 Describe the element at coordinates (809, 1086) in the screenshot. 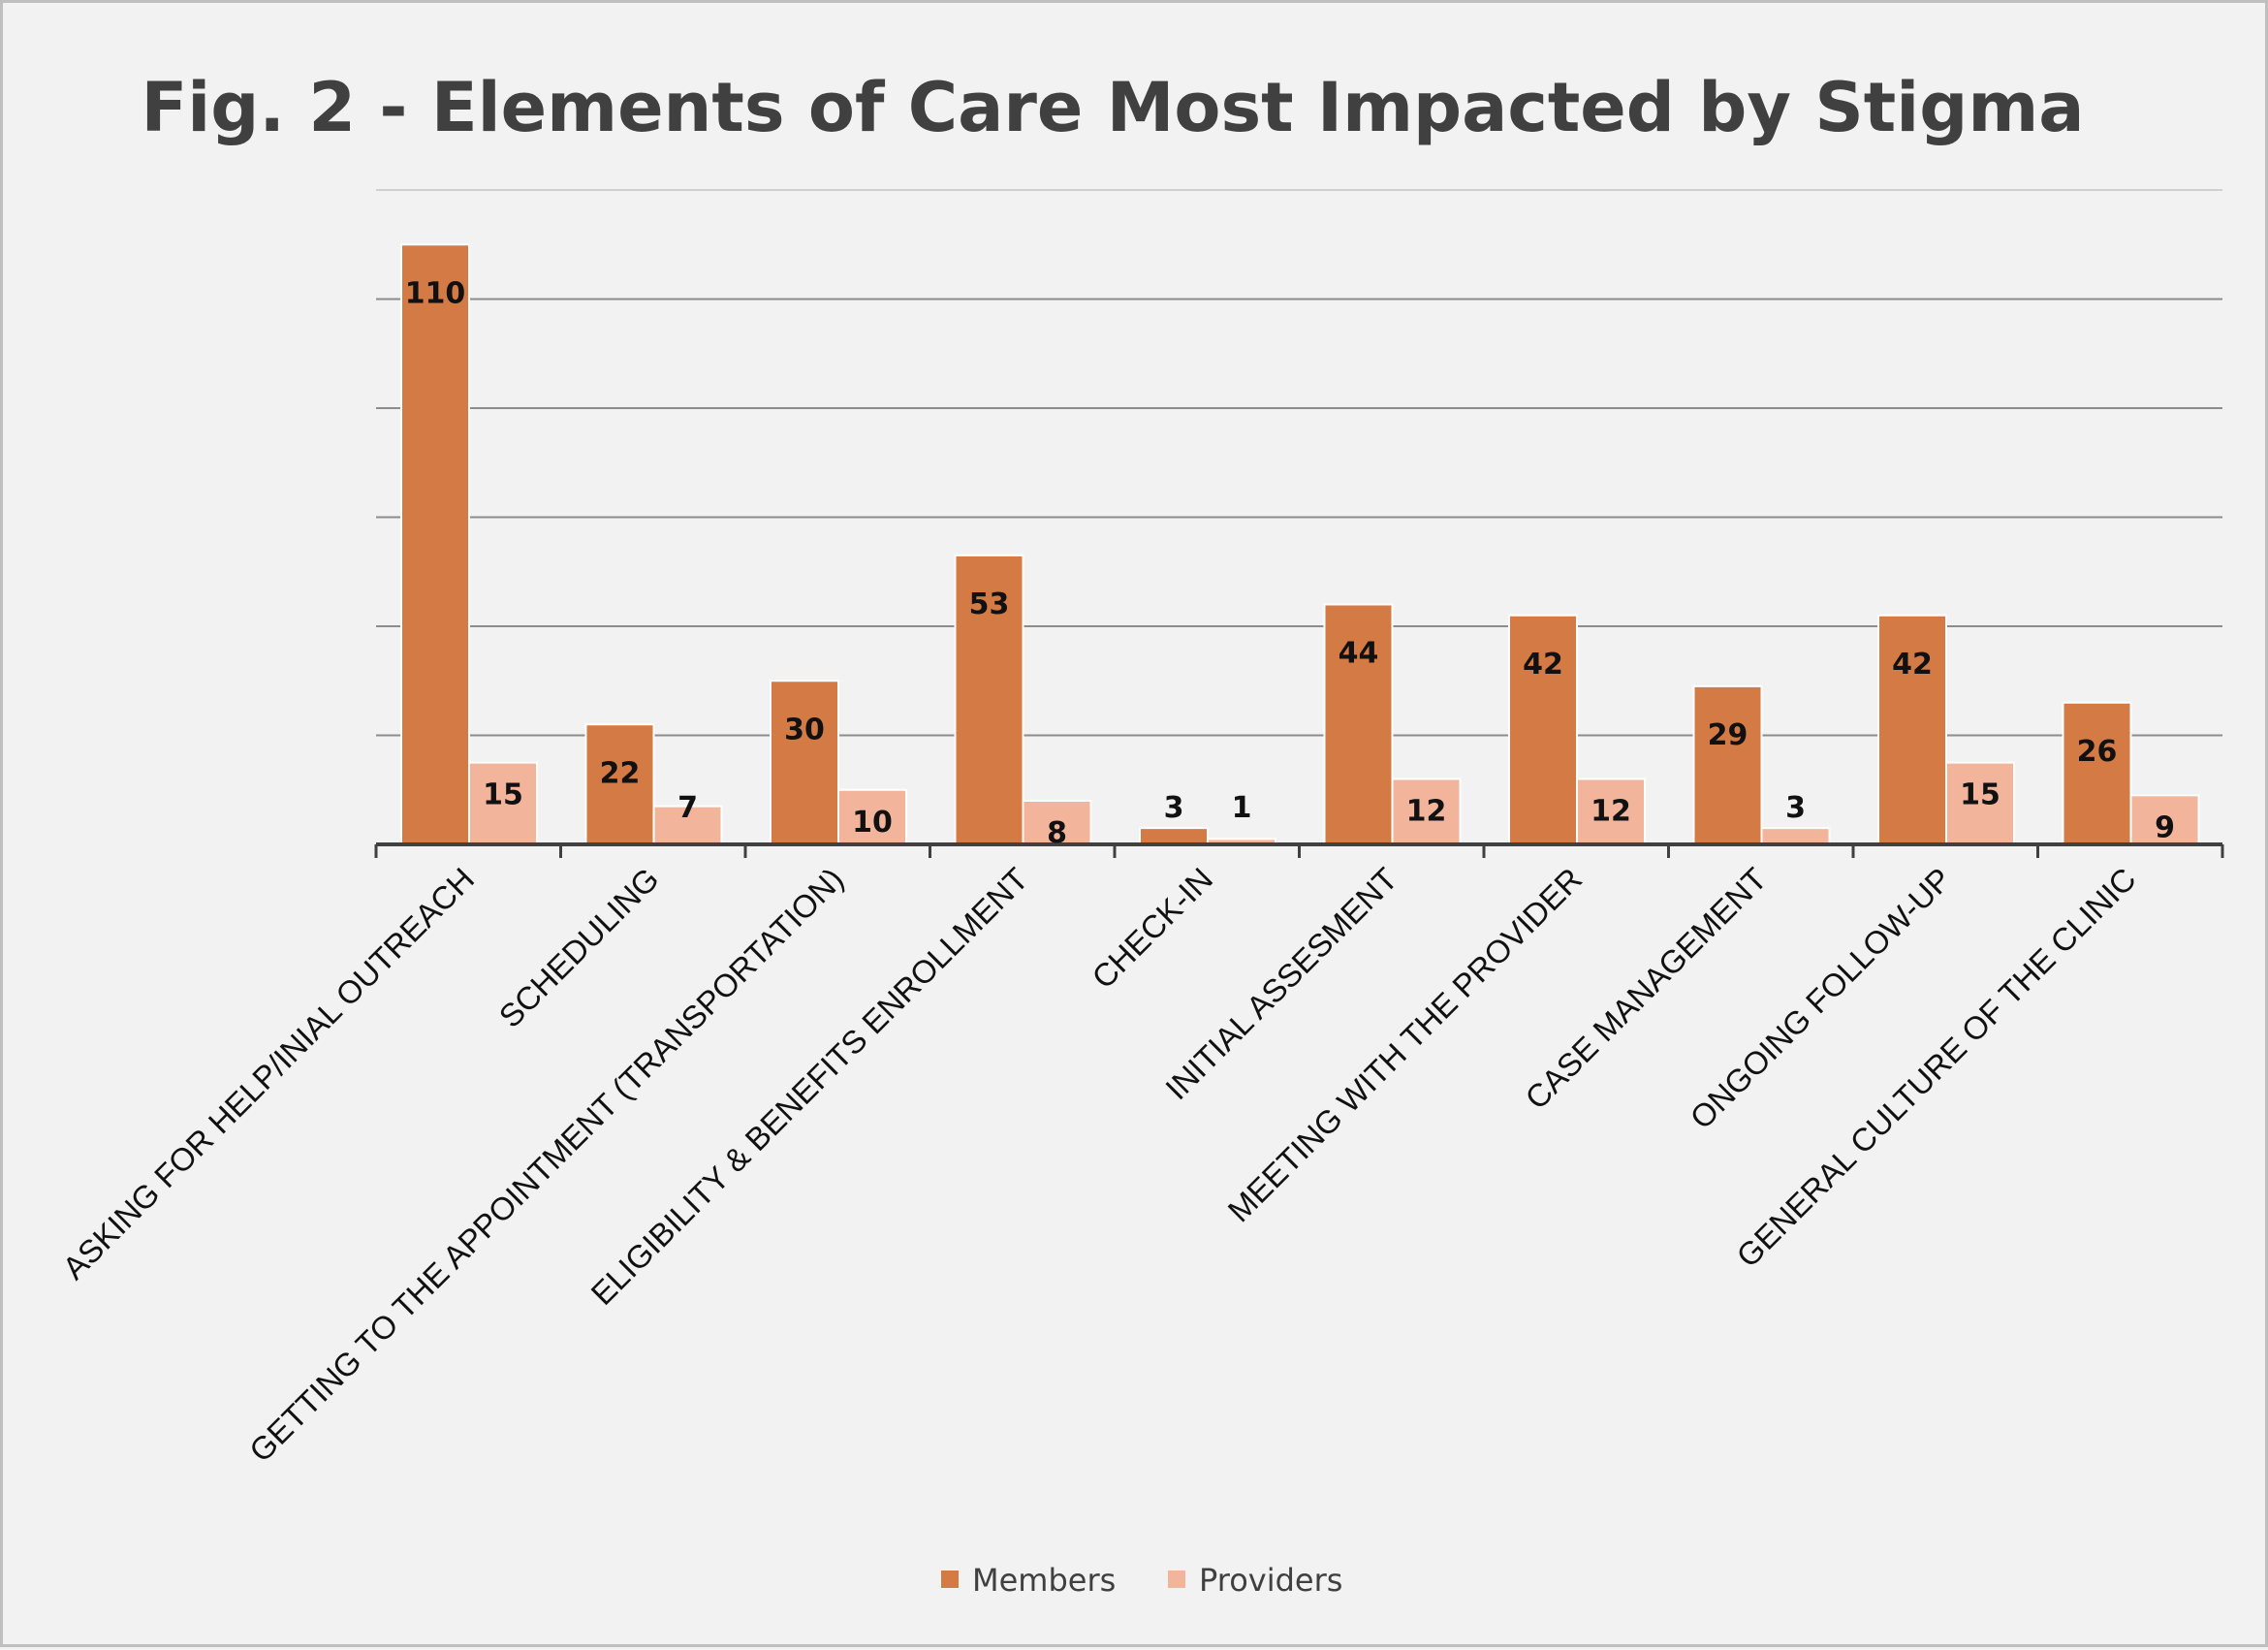

I see `category-label-3: ELIGIBILITY & BENEFITS ENROLLMENT` at that location.